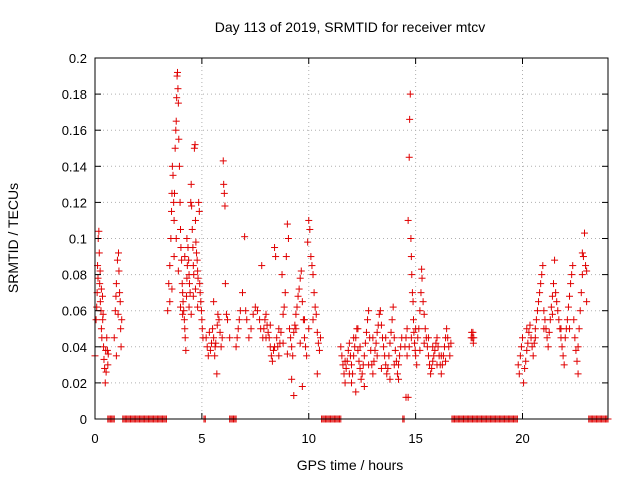 This screenshot has height=480, width=640. I want to click on y-axis-title: SRMTID / TECUs, so click(13, 238).